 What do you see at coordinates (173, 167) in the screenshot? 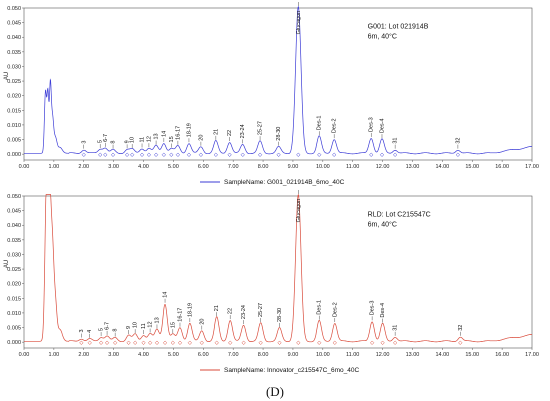
I see `x-tick-label: 5.00` at bounding box center [173, 167].